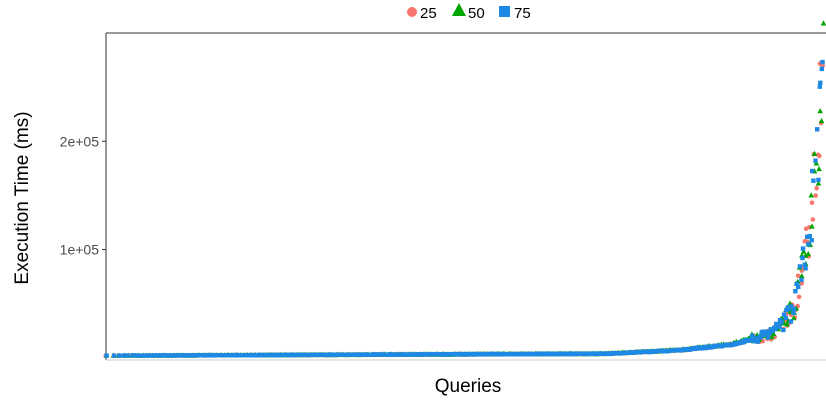  I want to click on y-tick-label: 1e+05, so click(80, 250).